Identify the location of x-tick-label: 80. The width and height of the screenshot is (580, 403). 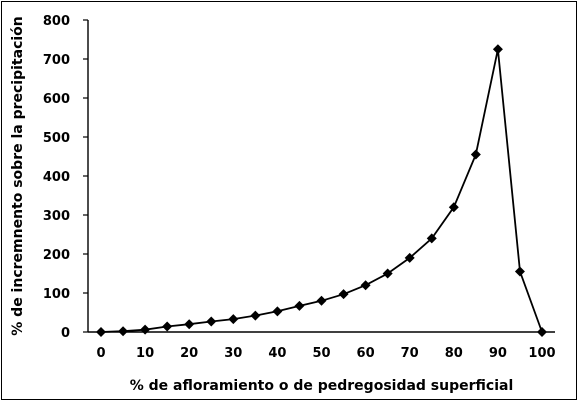
(454, 353).